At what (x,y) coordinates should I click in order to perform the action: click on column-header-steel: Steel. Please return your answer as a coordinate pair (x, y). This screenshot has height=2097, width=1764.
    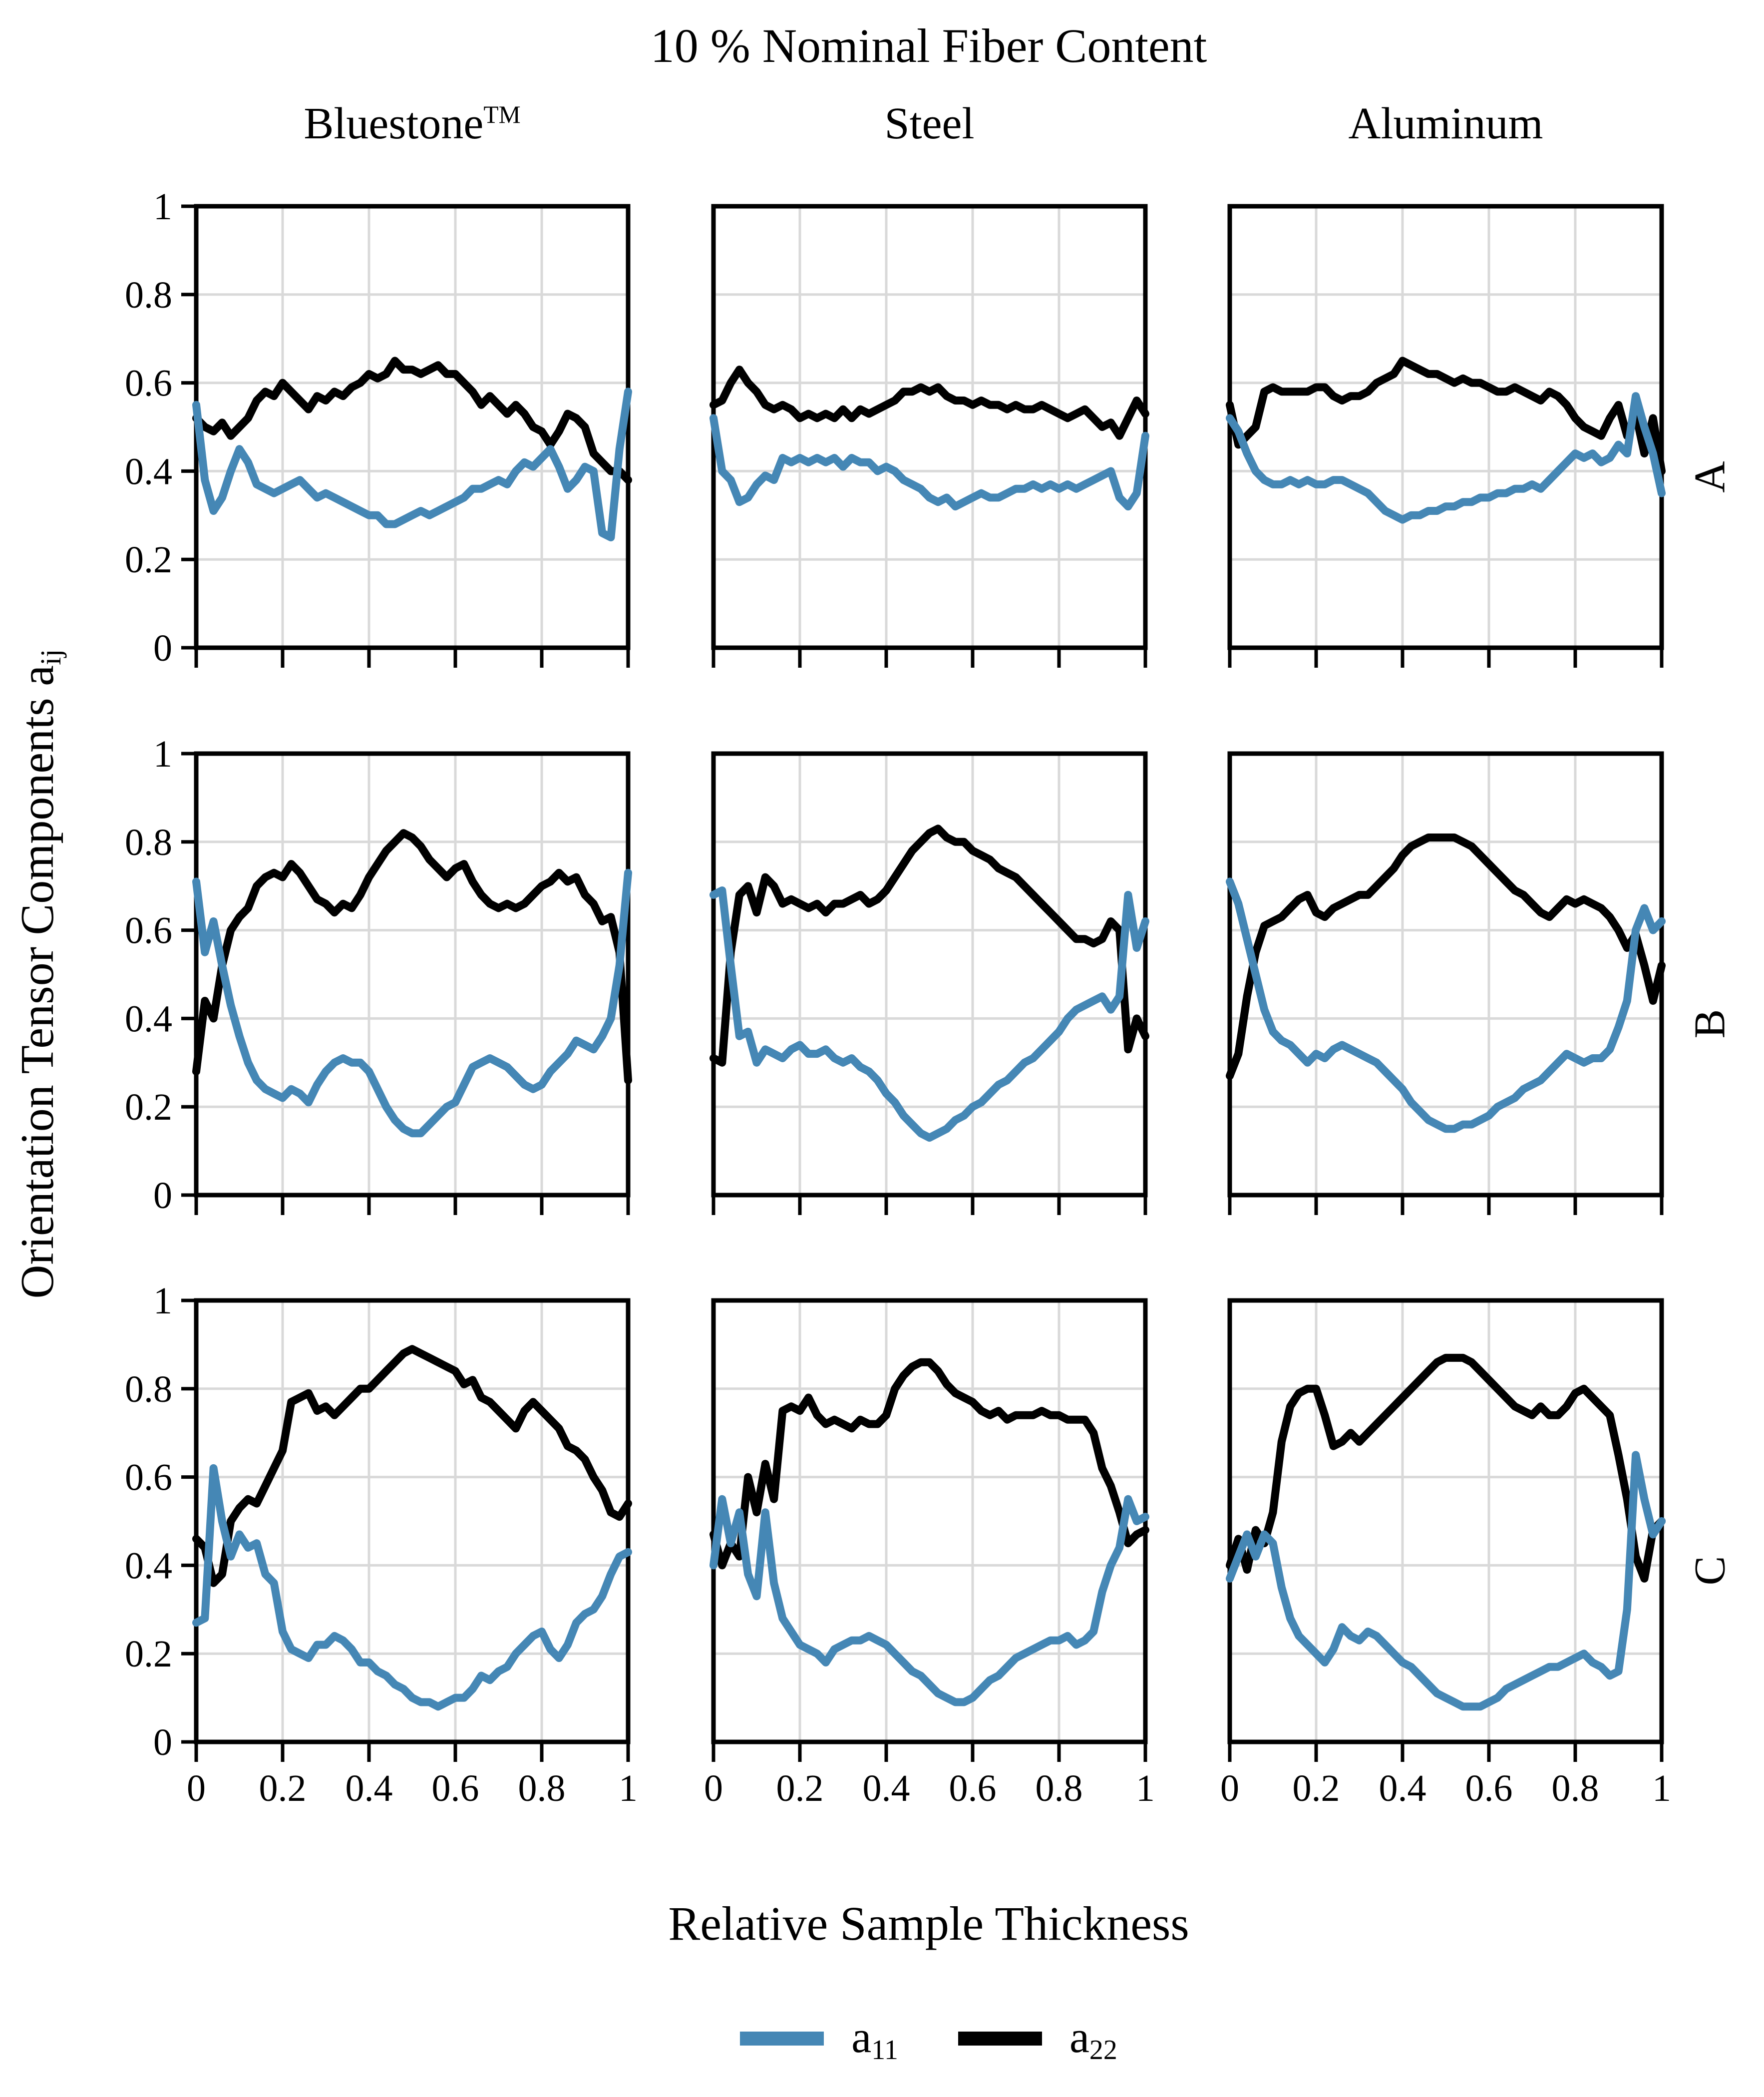
    Looking at the image, I should click on (929, 130).